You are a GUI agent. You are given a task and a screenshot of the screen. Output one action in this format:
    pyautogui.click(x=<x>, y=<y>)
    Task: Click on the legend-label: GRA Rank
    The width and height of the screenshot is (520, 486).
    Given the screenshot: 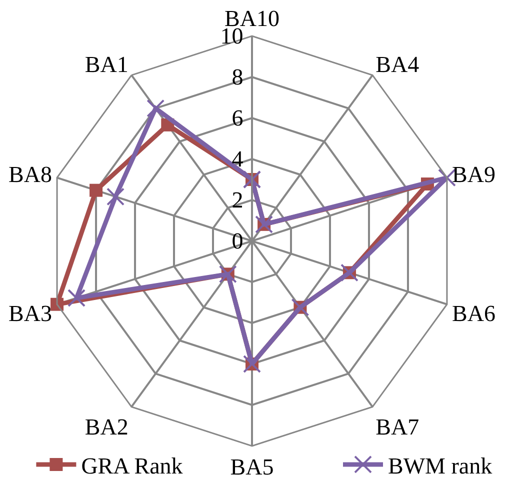 What is the action you would take?
    pyautogui.click(x=132, y=465)
    